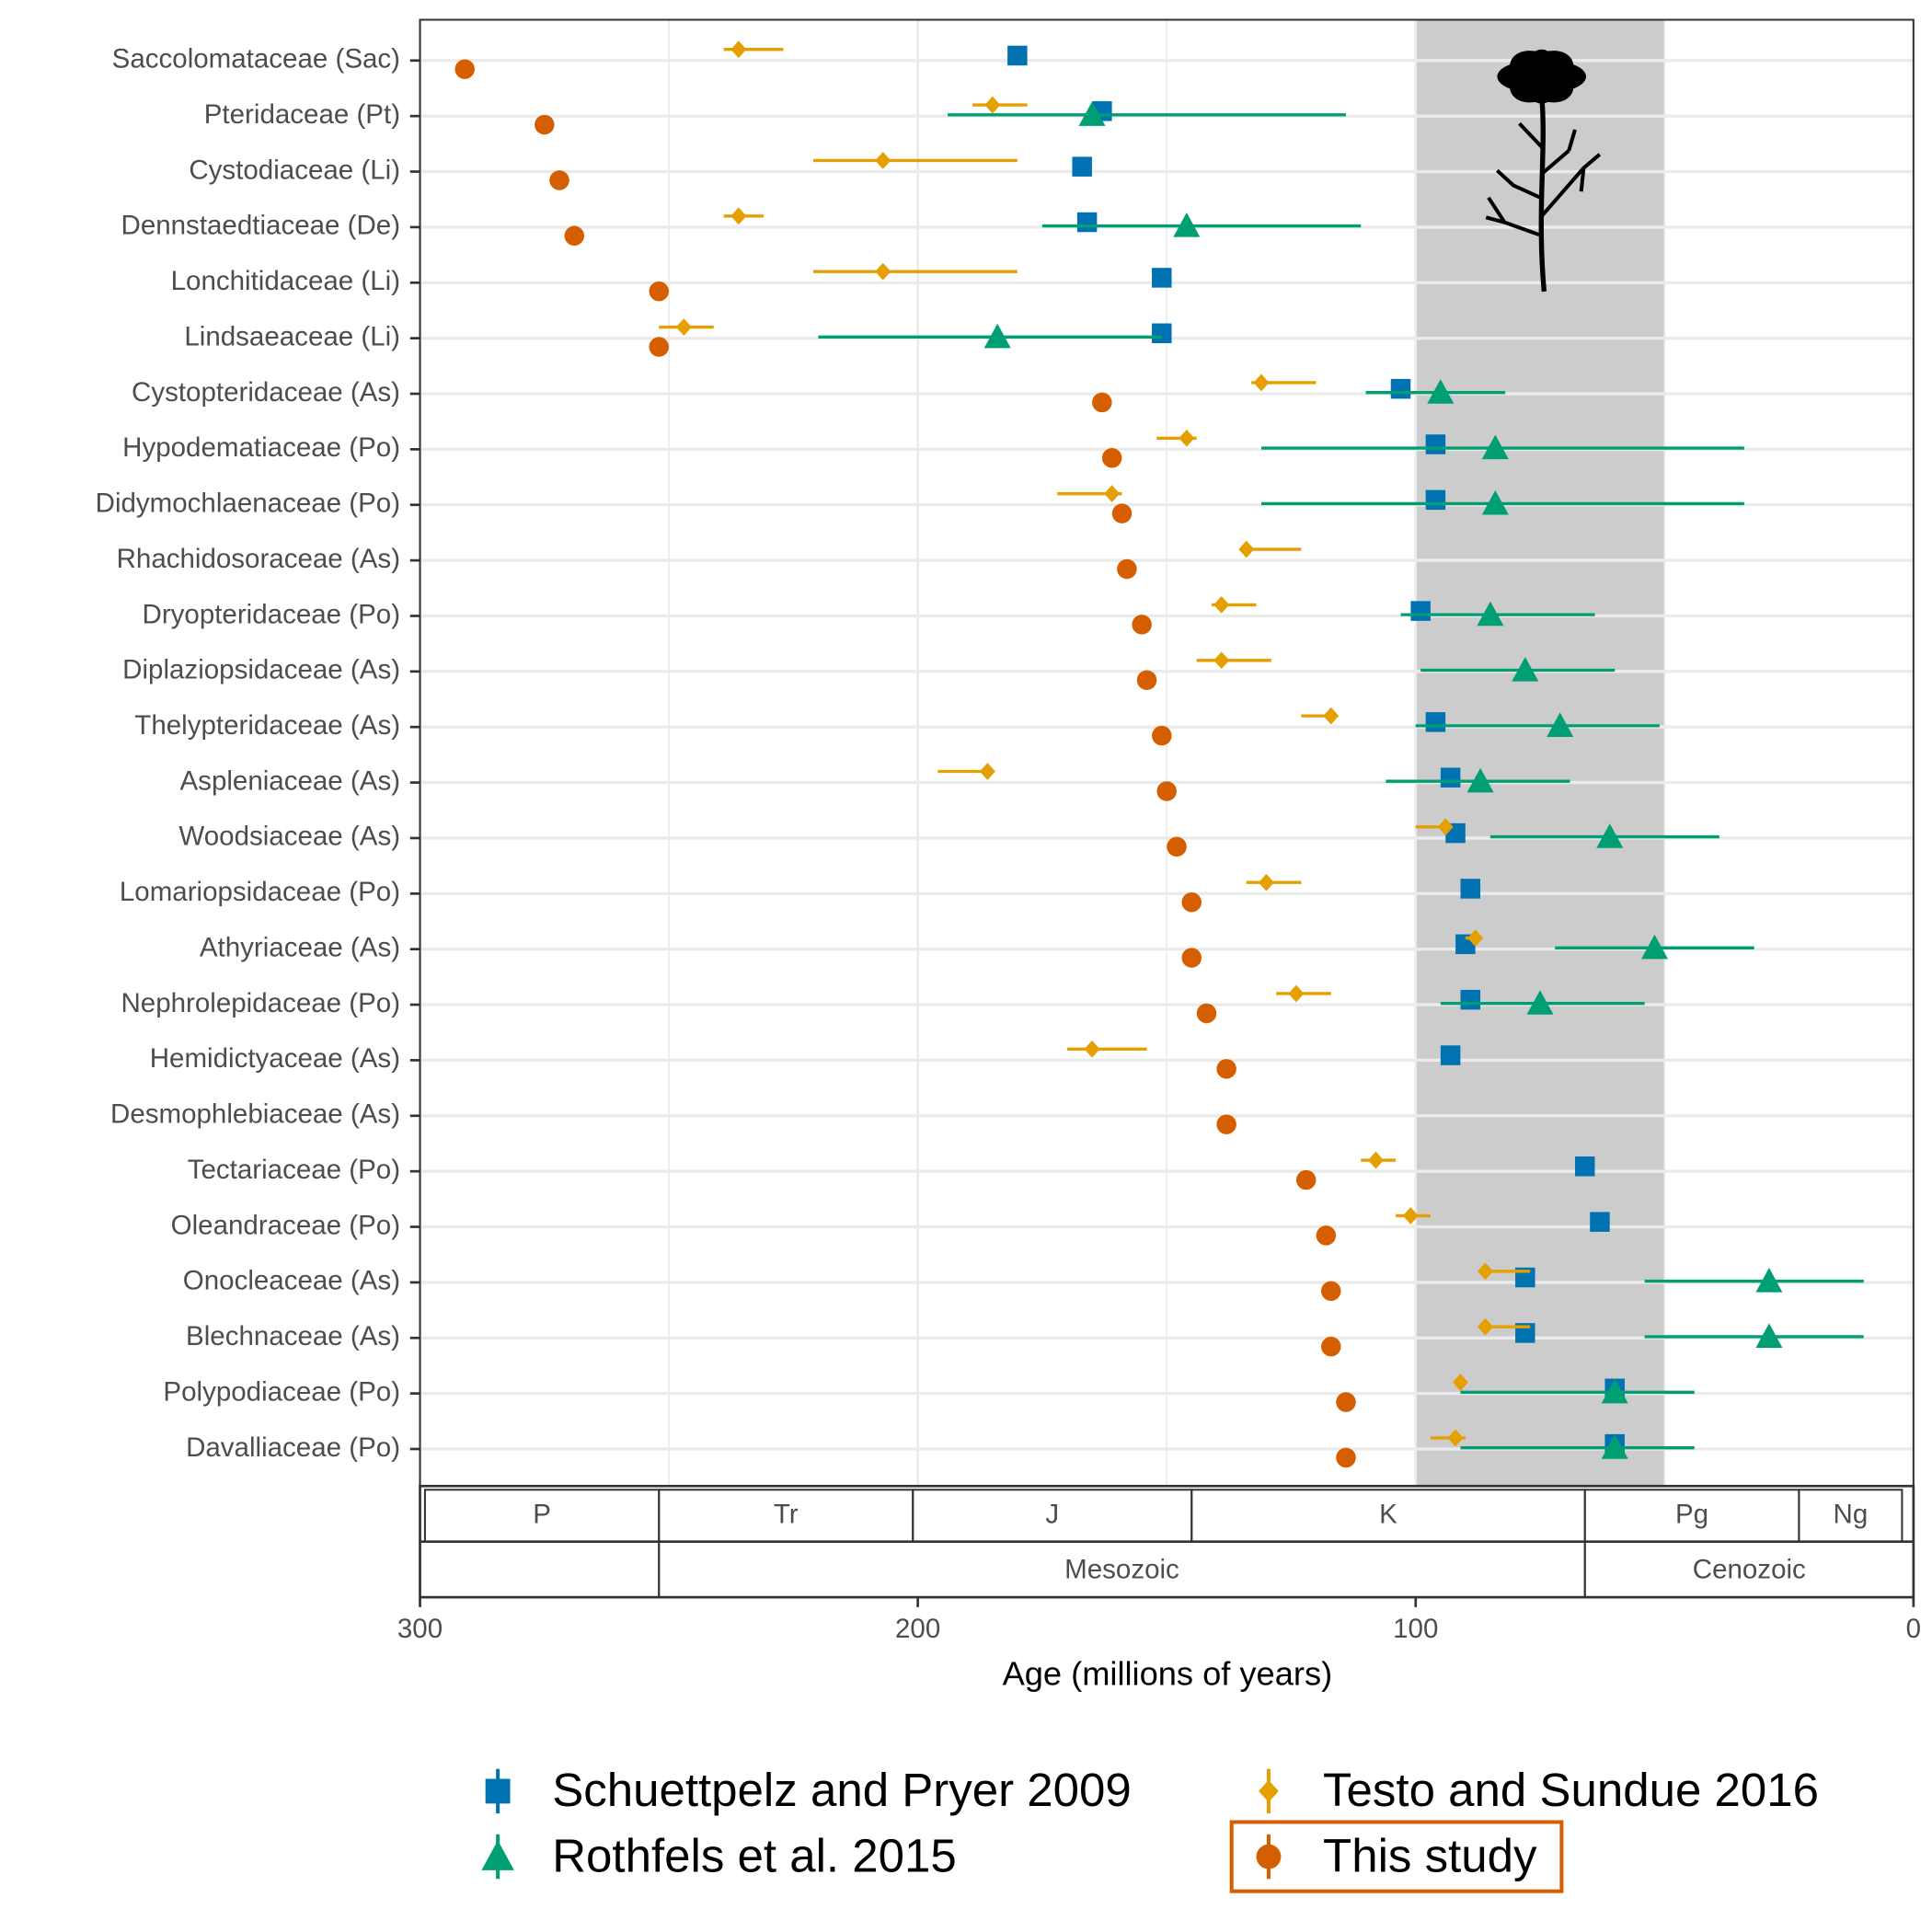 Image resolution: width=1932 pixels, height=1932 pixels. What do you see at coordinates (272, 614) in the screenshot?
I see `y-tick-label: Dryopteridaceae (Po)` at bounding box center [272, 614].